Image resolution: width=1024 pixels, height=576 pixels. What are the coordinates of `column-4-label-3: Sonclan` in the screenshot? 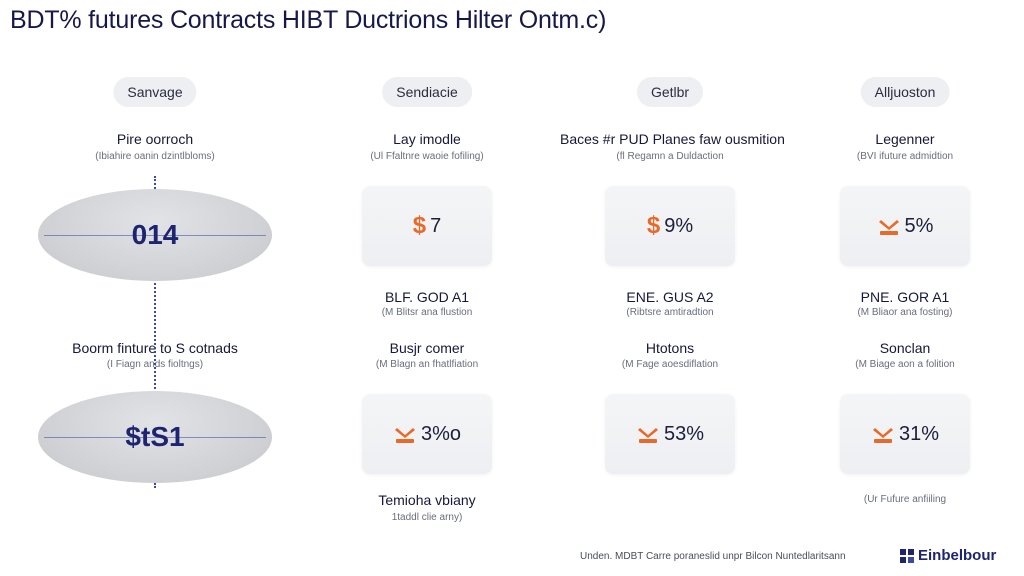 It's located at (905, 348).